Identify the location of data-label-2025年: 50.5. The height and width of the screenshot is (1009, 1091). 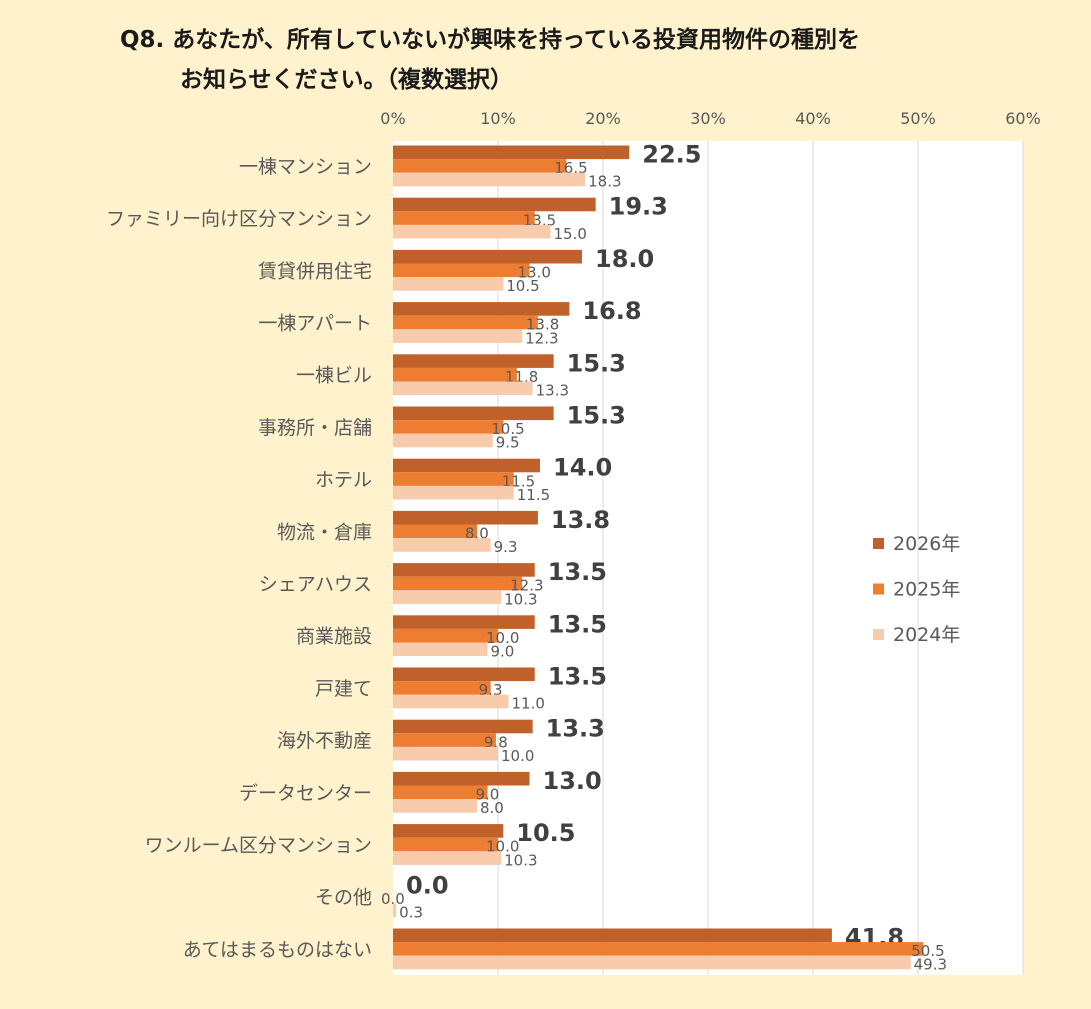
(927, 951).